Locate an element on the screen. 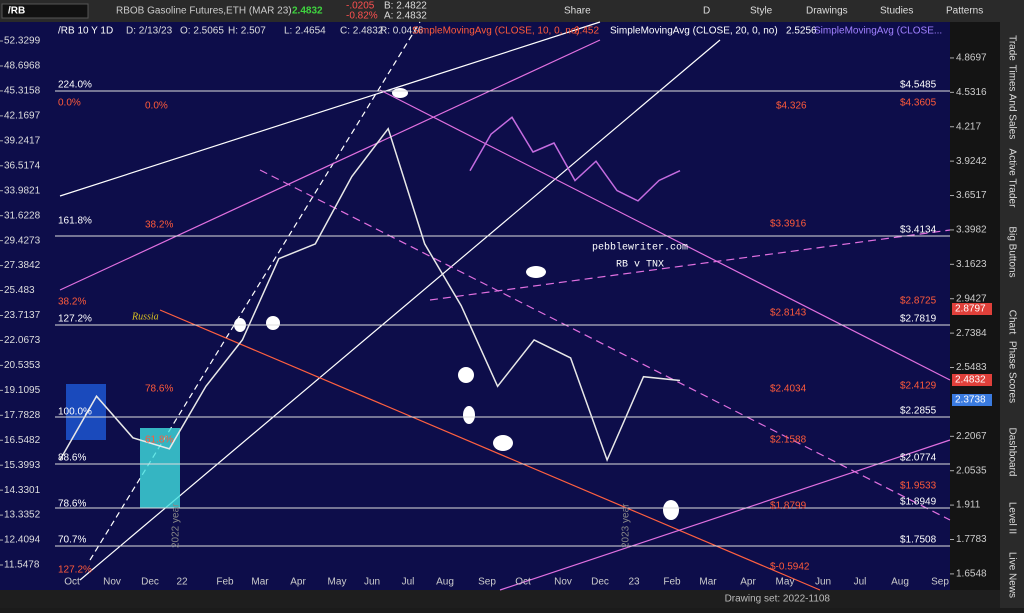 The width and height of the screenshot is (1024, 613). level-label: 78.6% is located at coordinates (159, 389).